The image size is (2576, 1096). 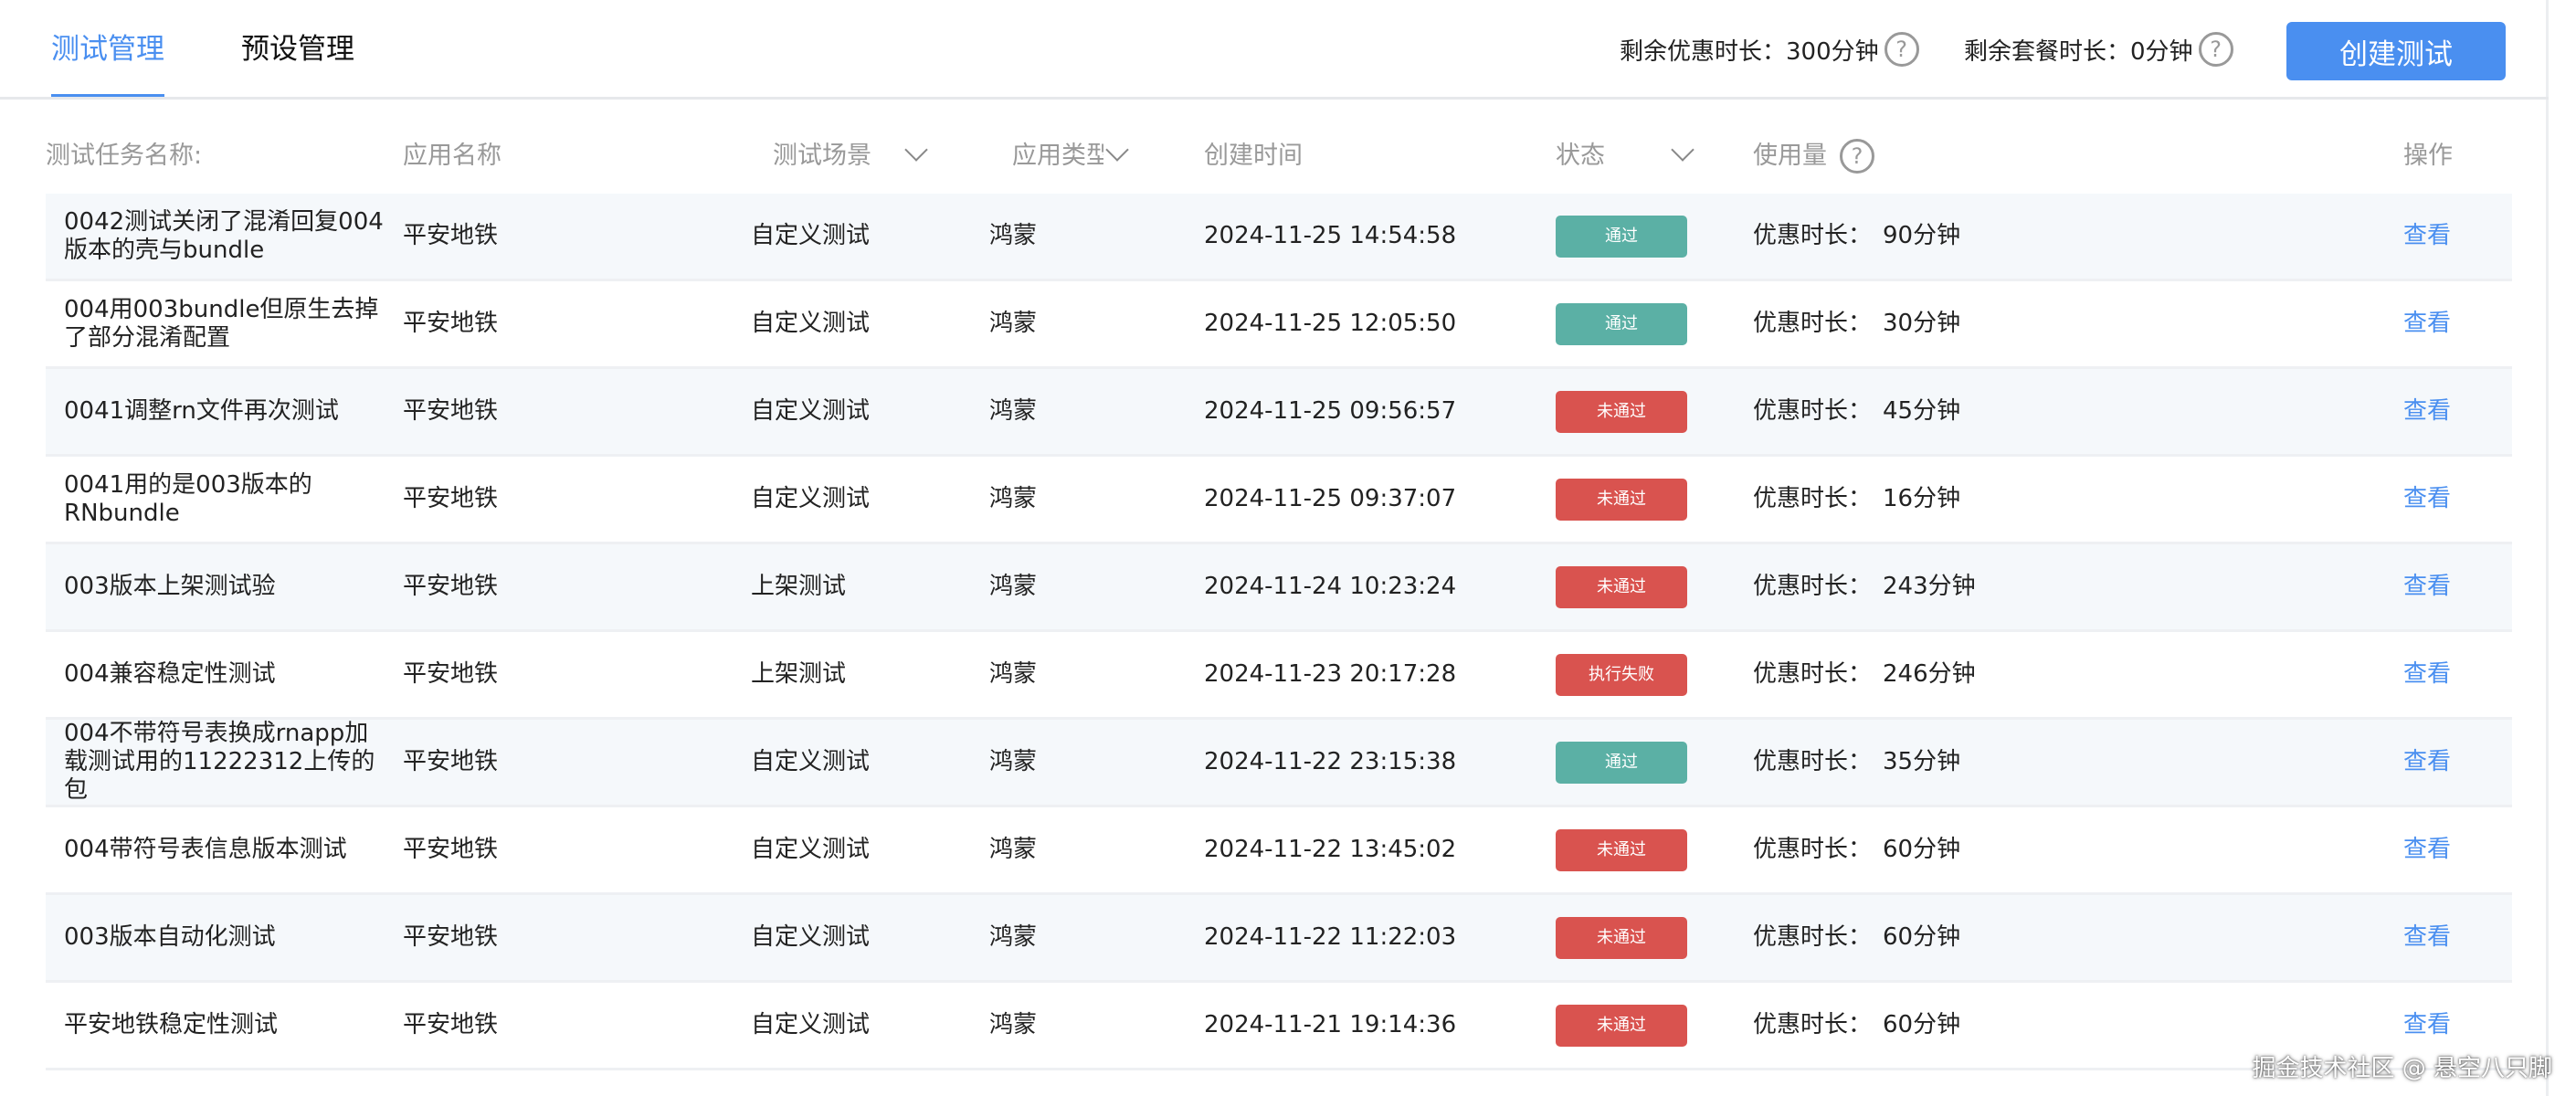 I want to click on tab-preset-management: 预设管理, so click(x=298, y=49).